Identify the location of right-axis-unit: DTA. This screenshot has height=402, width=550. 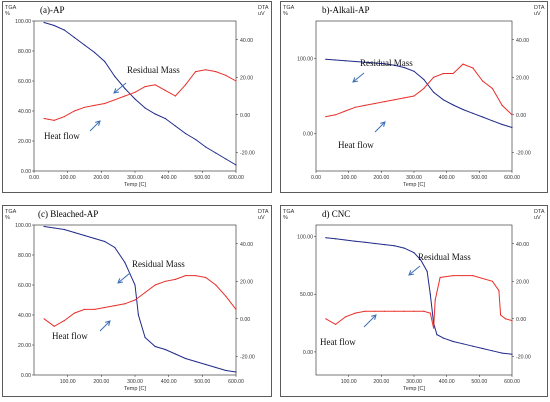
(539, 8).